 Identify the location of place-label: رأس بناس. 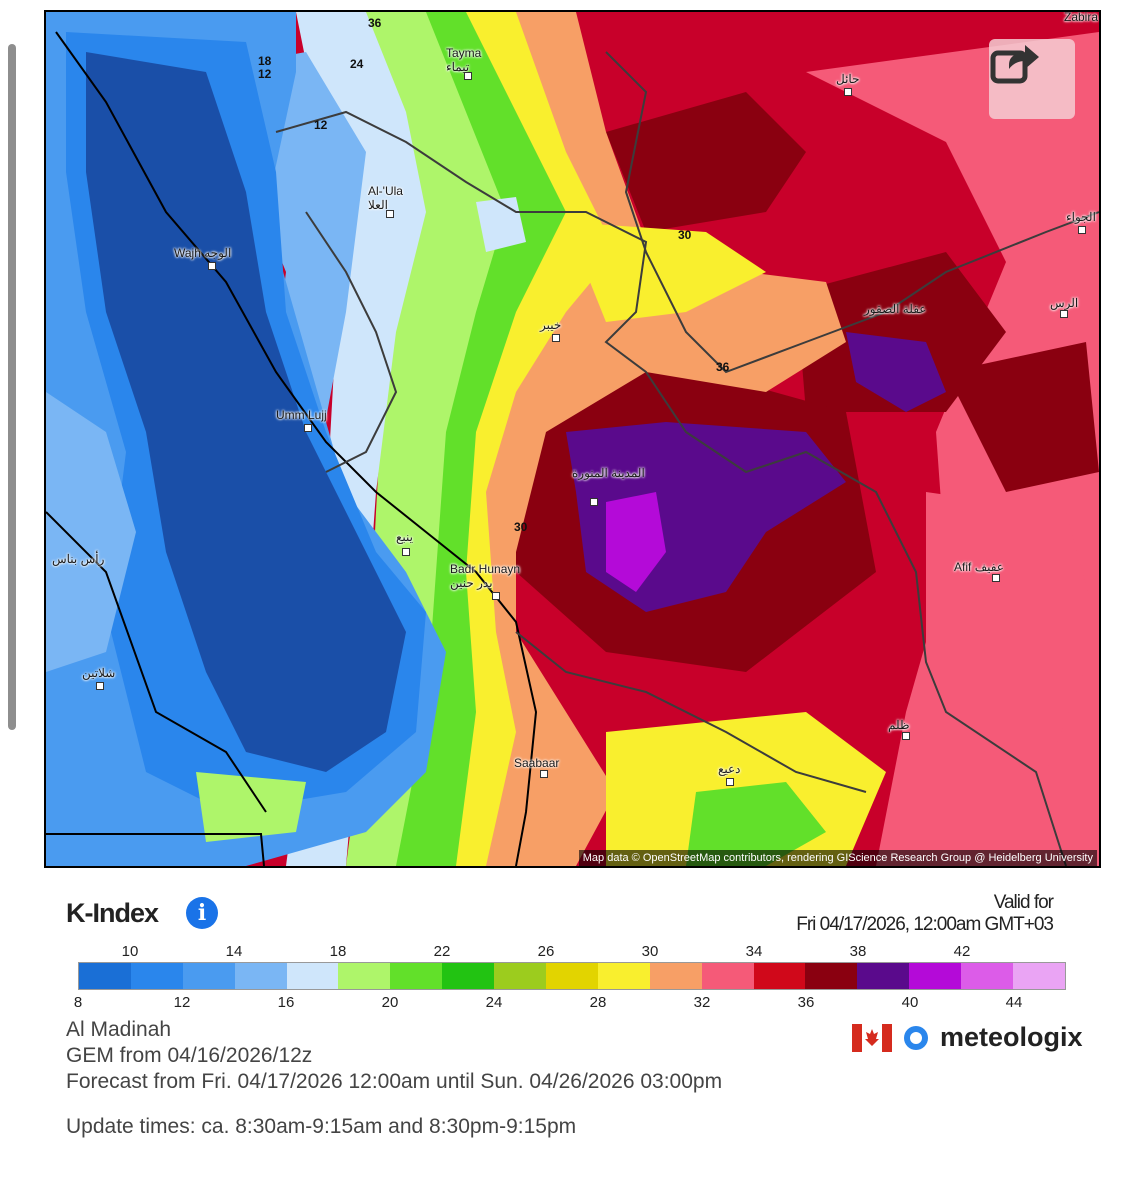
(78, 559).